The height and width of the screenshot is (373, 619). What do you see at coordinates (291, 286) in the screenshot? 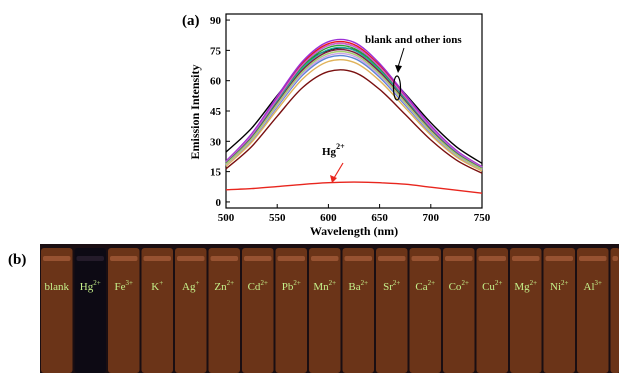
I see `ion-label-7: Pb2+` at bounding box center [291, 286].